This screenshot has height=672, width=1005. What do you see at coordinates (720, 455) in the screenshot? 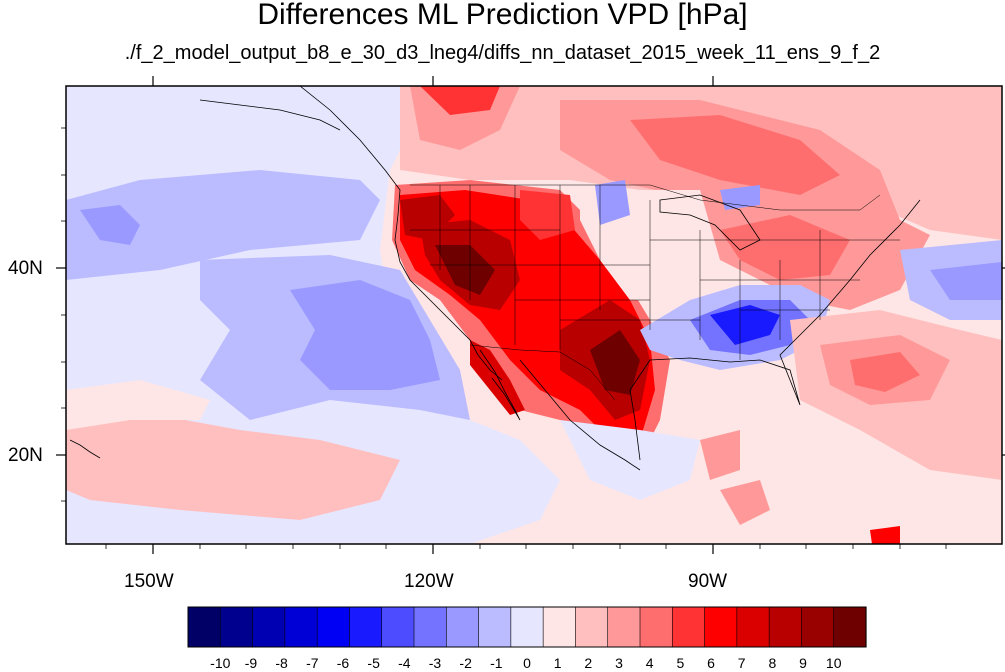
I see `region-caribbean-red` at bounding box center [720, 455].